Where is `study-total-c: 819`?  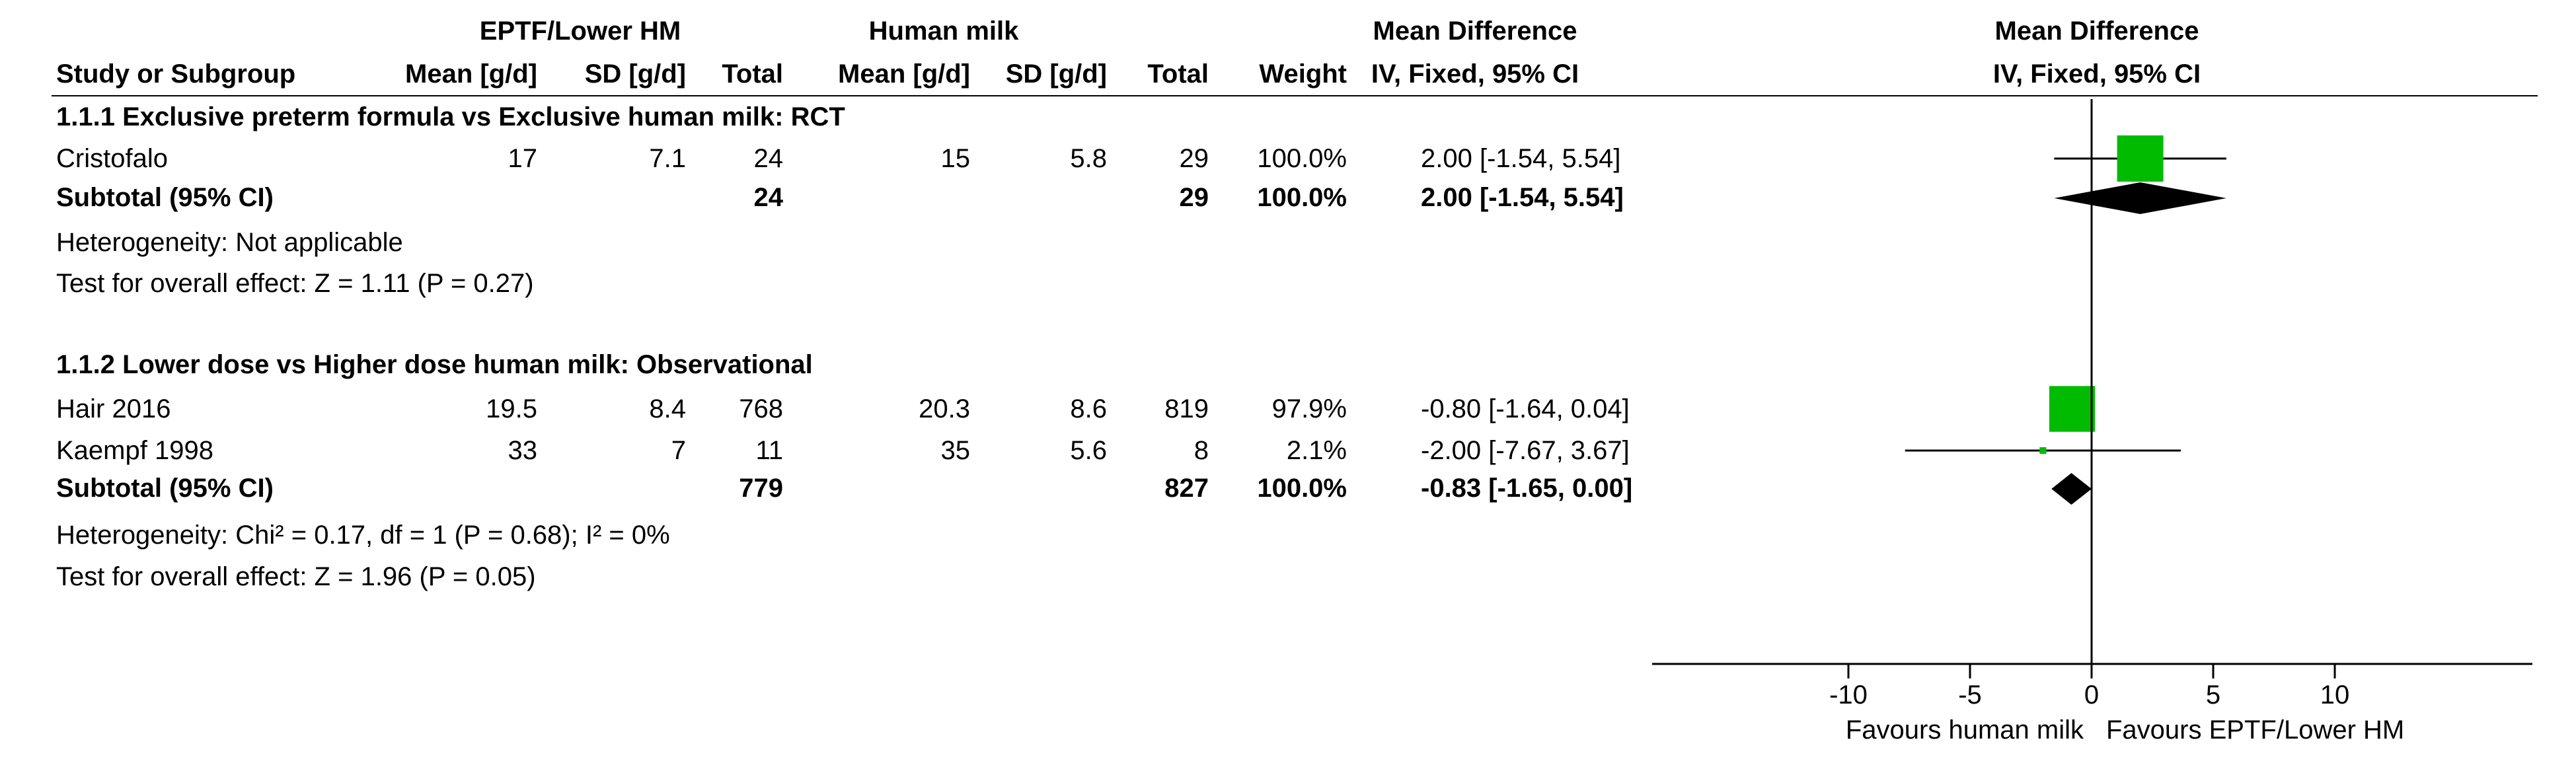 study-total-c: 819 is located at coordinates (1186, 408).